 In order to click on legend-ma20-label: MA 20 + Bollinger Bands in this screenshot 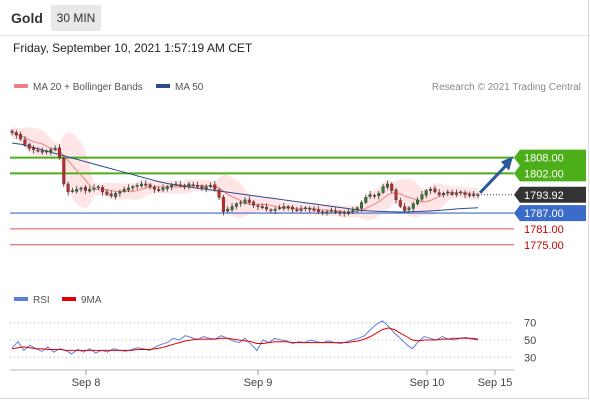, I will do `click(88, 87)`.